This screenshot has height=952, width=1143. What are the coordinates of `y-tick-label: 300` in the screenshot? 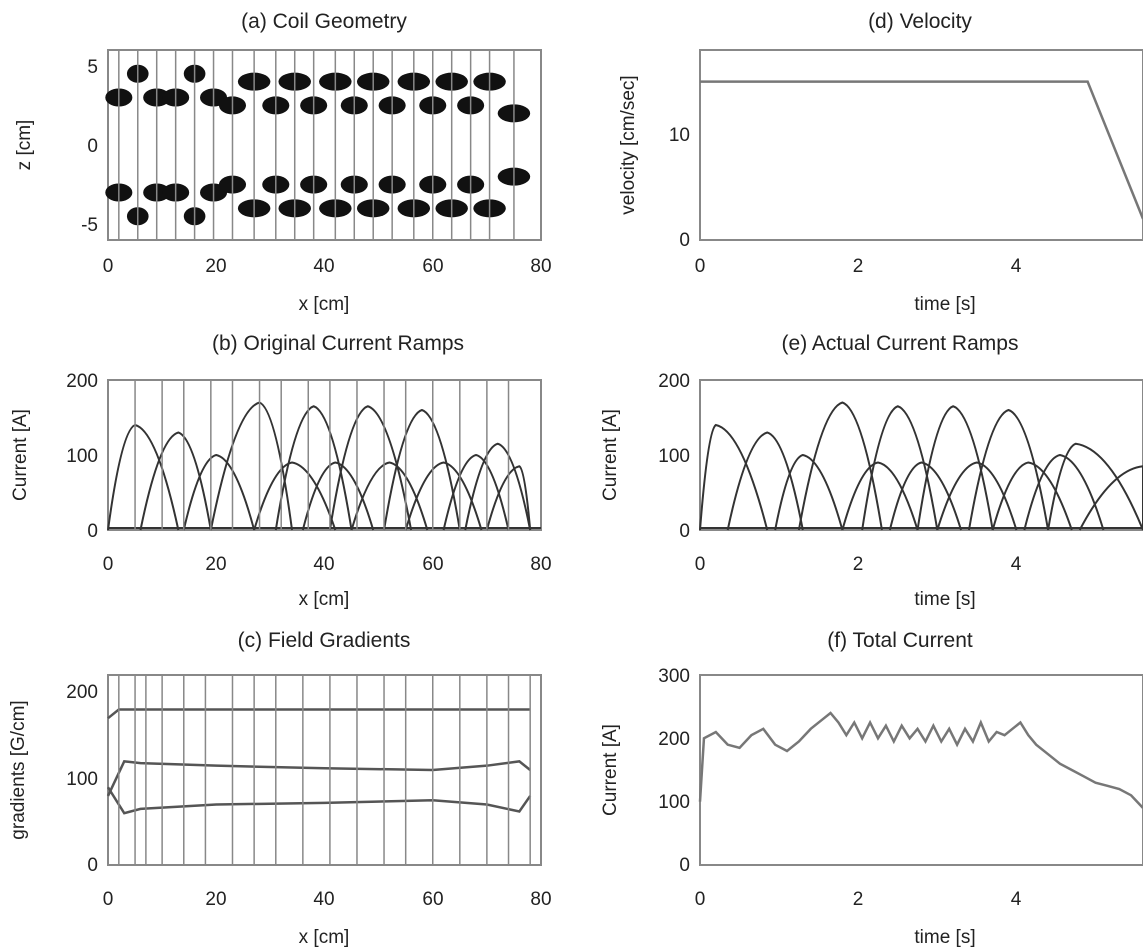 It's located at (674, 676).